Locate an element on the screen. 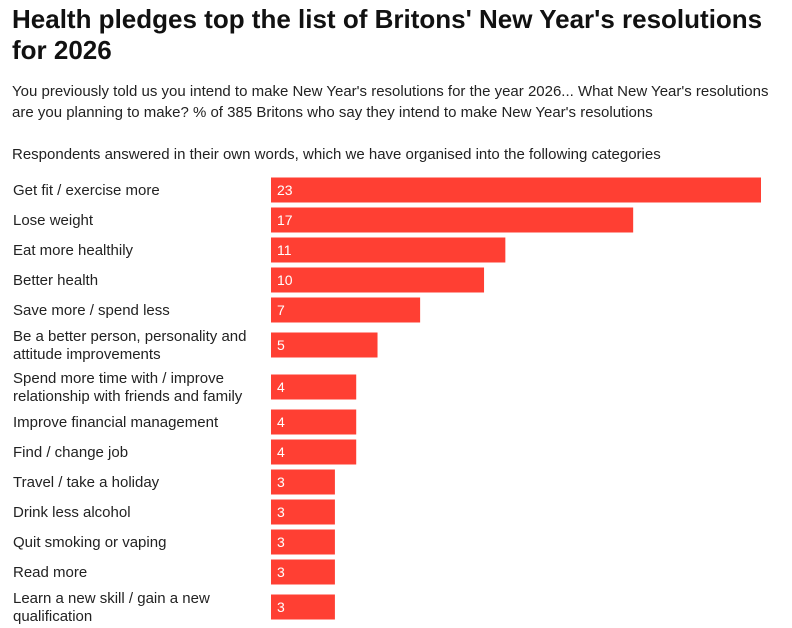 This screenshot has height=628, width=792. category-label-line: relationship with friends and family is located at coordinates (128, 396).